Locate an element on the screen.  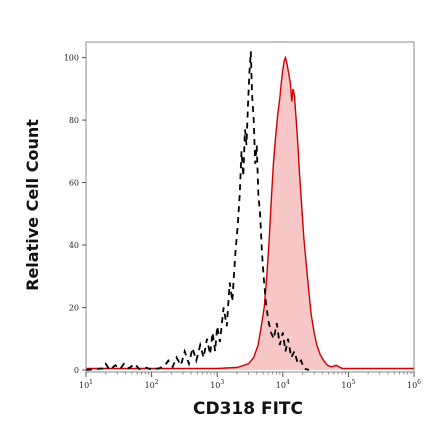
x-tick-label: 10⁴ is located at coordinates (283, 384).